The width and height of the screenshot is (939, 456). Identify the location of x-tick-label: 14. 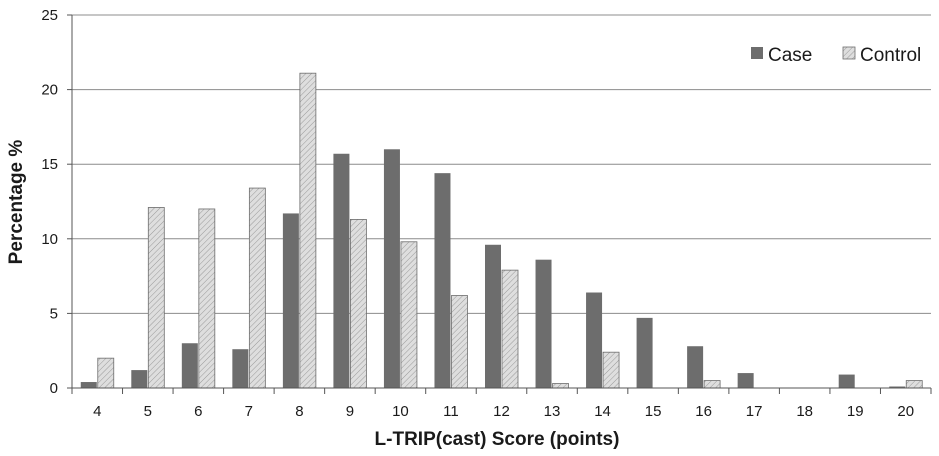
(602, 411).